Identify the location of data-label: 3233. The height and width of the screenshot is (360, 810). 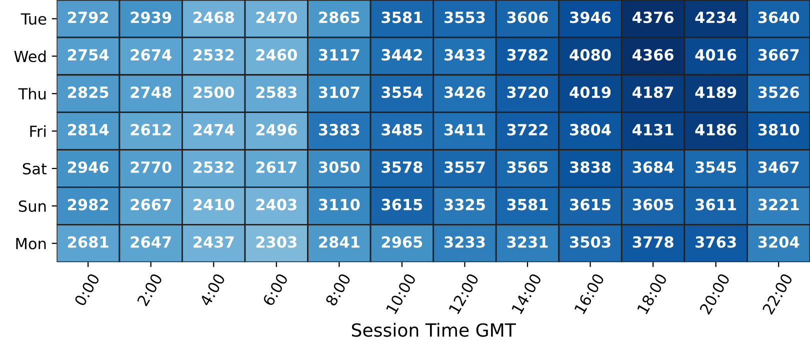
(464, 242).